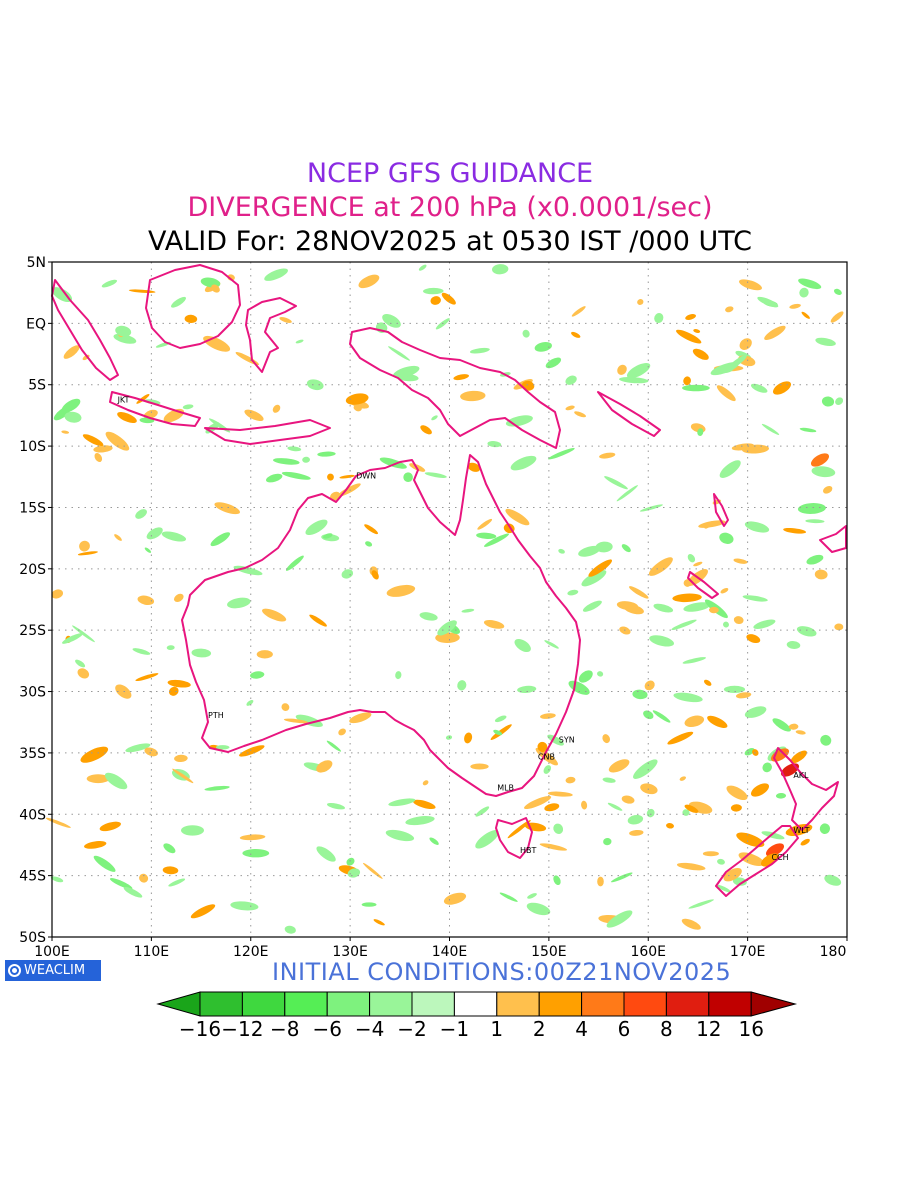 Image resolution: width=900 pixels, height=1200 pixels. What do you see at coordinates (549, 952) in the screenshot?
I see `lon-label: 150E` at bounding box center [549, 952].